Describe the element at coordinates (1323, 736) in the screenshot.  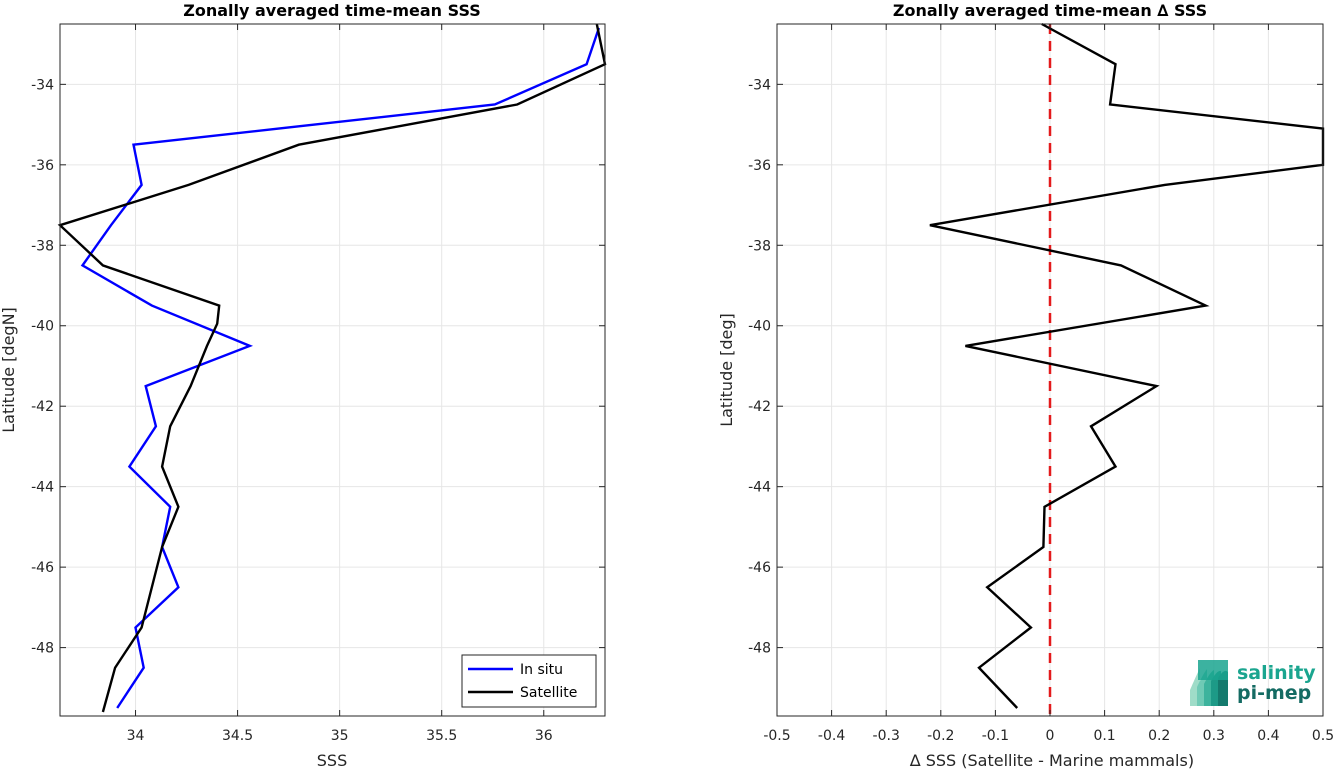
I see `x-tick-label: 0.5` at that location.